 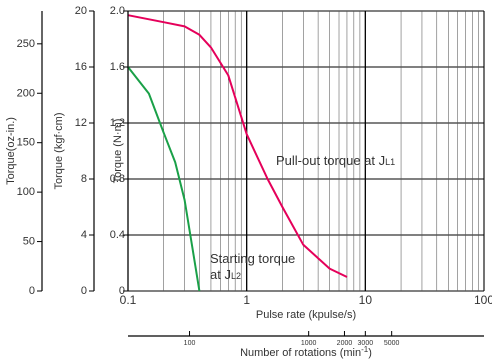 I want to click on rotations-tick-label: 1000, so click(x=309, y=343).